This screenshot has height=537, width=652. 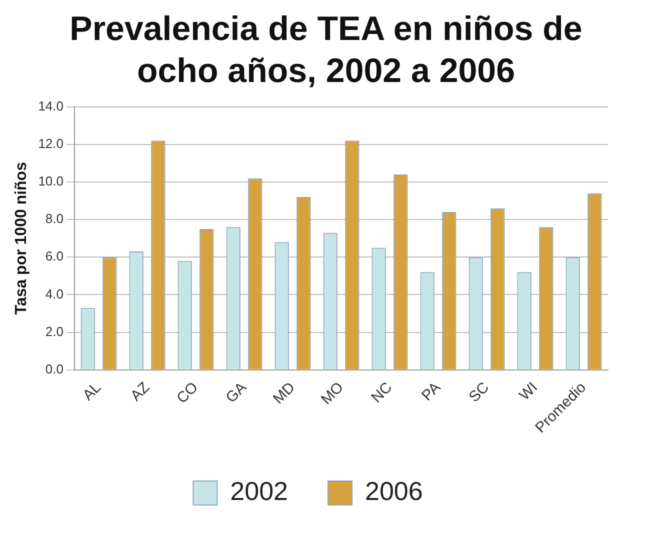 What do you see at coordinates (188, 392) in the screenshot?
I see `x-tick-label: CO` at bounding box center [188, 392].